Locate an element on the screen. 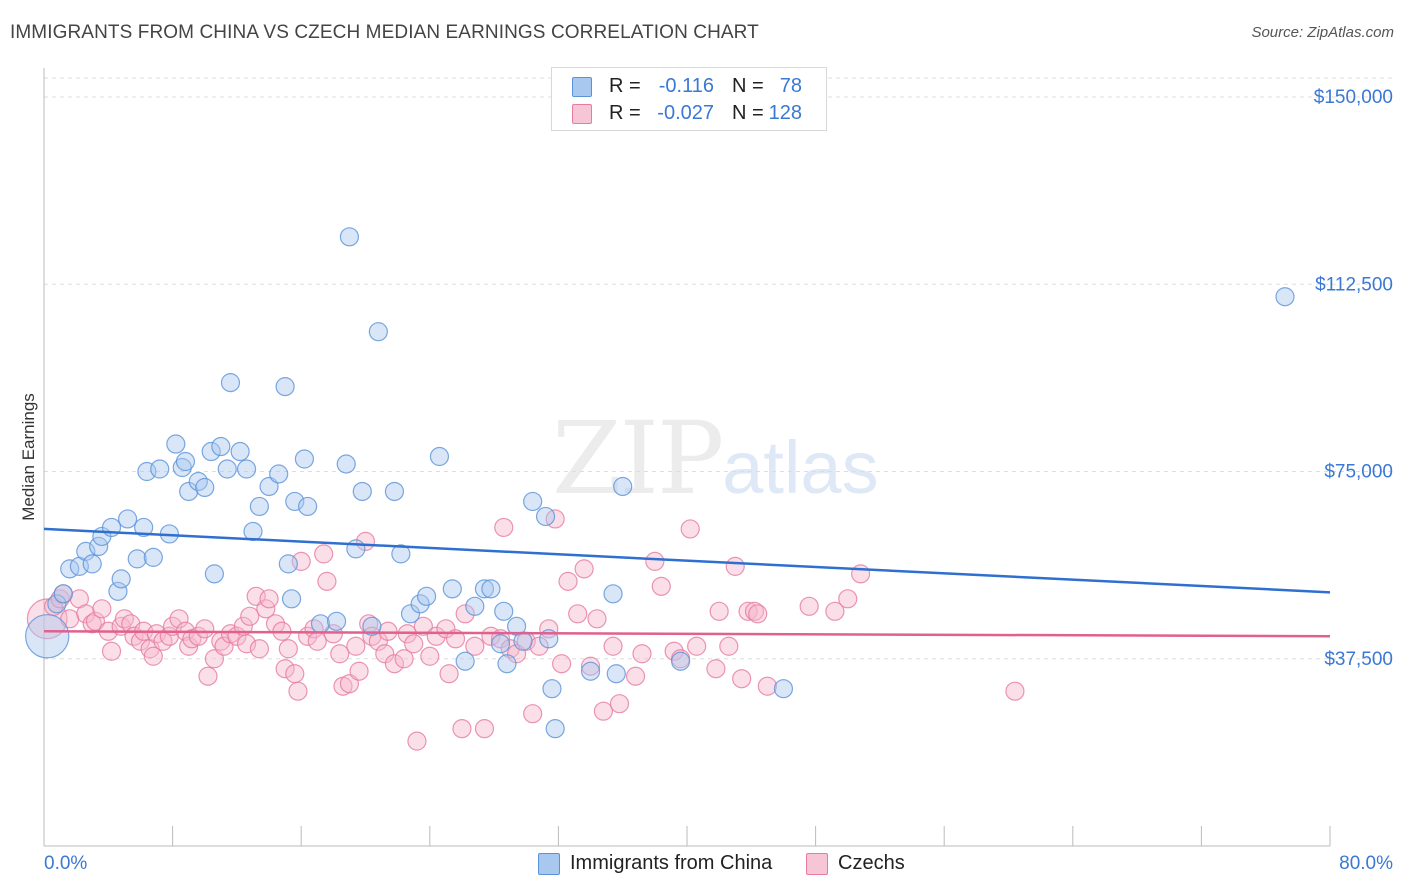 The width and height of the screenshot is (1406, 892). czech-trend-line is located at coordinates (687, 634).